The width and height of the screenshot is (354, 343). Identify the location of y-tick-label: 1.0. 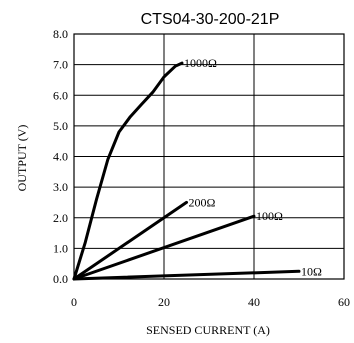
(60, 248).